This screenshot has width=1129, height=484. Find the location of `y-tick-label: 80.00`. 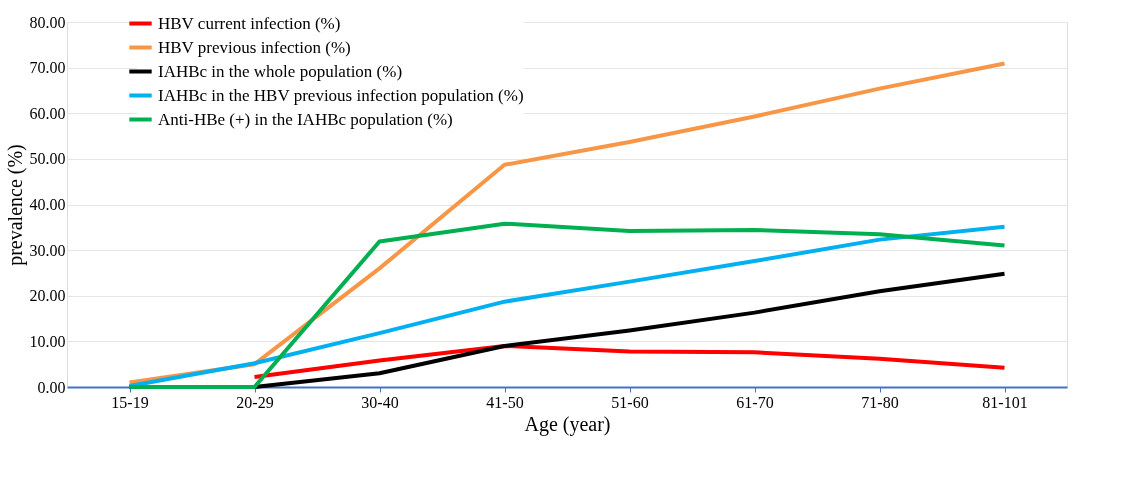

y-tick-label: 80.00 is located at coordinates (47, 22).